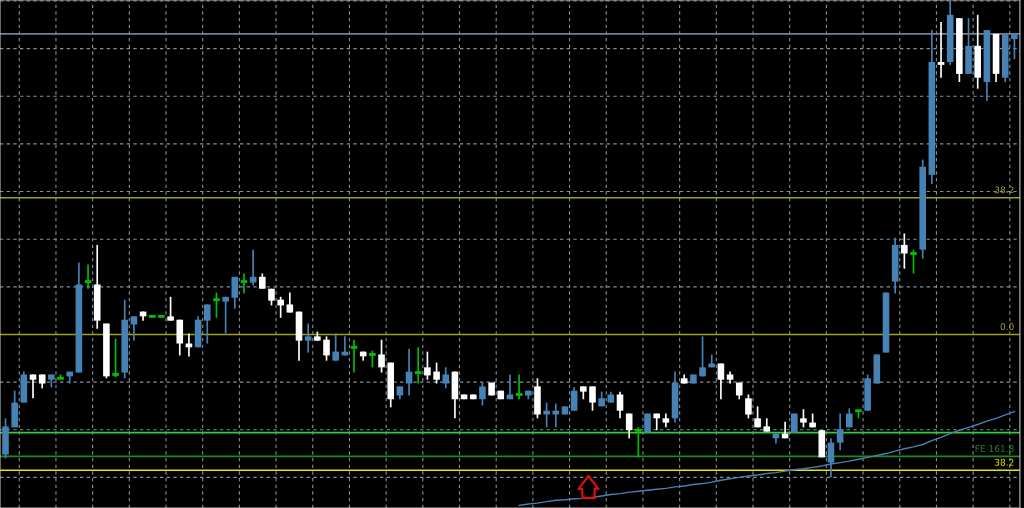 Image resolution: width=1024 pixels, height=508 pixels. Describe the element at coordinates (1007, 326) in the screenshot. I see `annotation: 0.0` at that location.